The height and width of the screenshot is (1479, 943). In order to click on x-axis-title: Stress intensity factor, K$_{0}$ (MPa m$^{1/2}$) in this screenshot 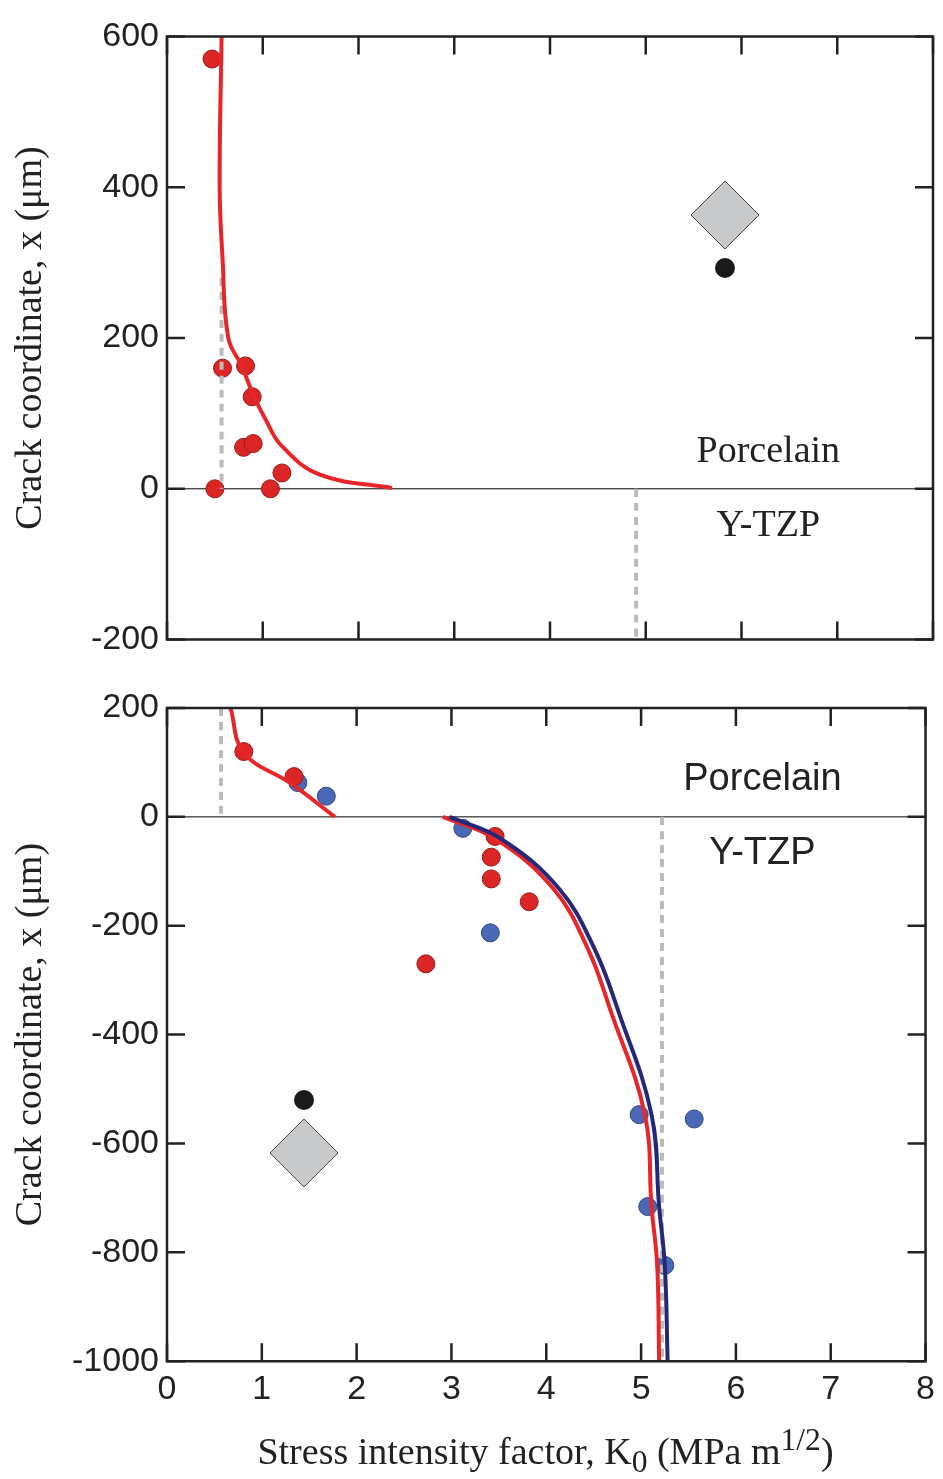, I will do `click(545, 1450)`.